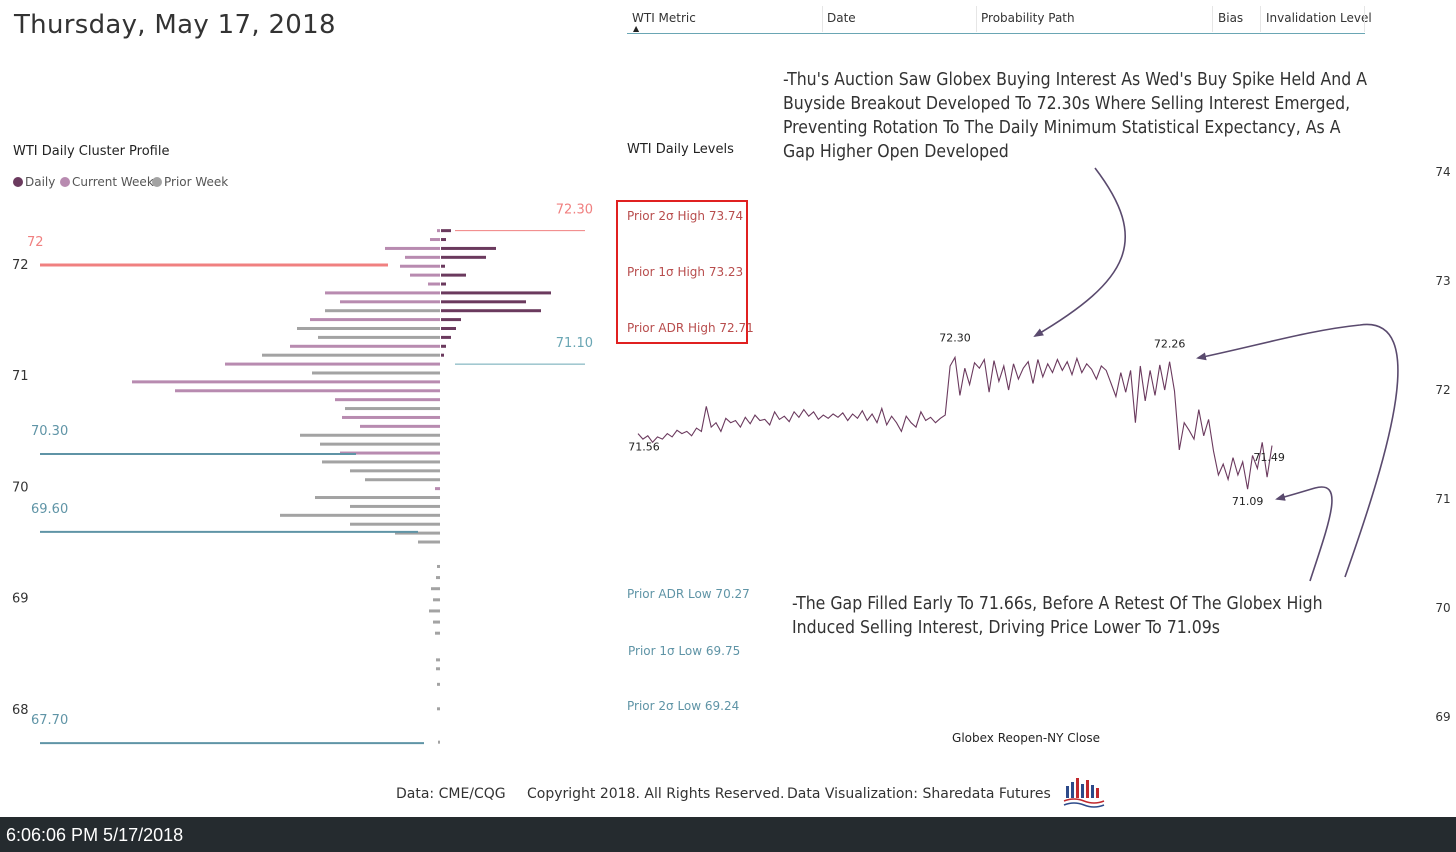  What do you see at coordinates (680, 149) in the screenshot?
I see `daily-levels-title: WTI Daily Levels` at bounding box center [680, 149].